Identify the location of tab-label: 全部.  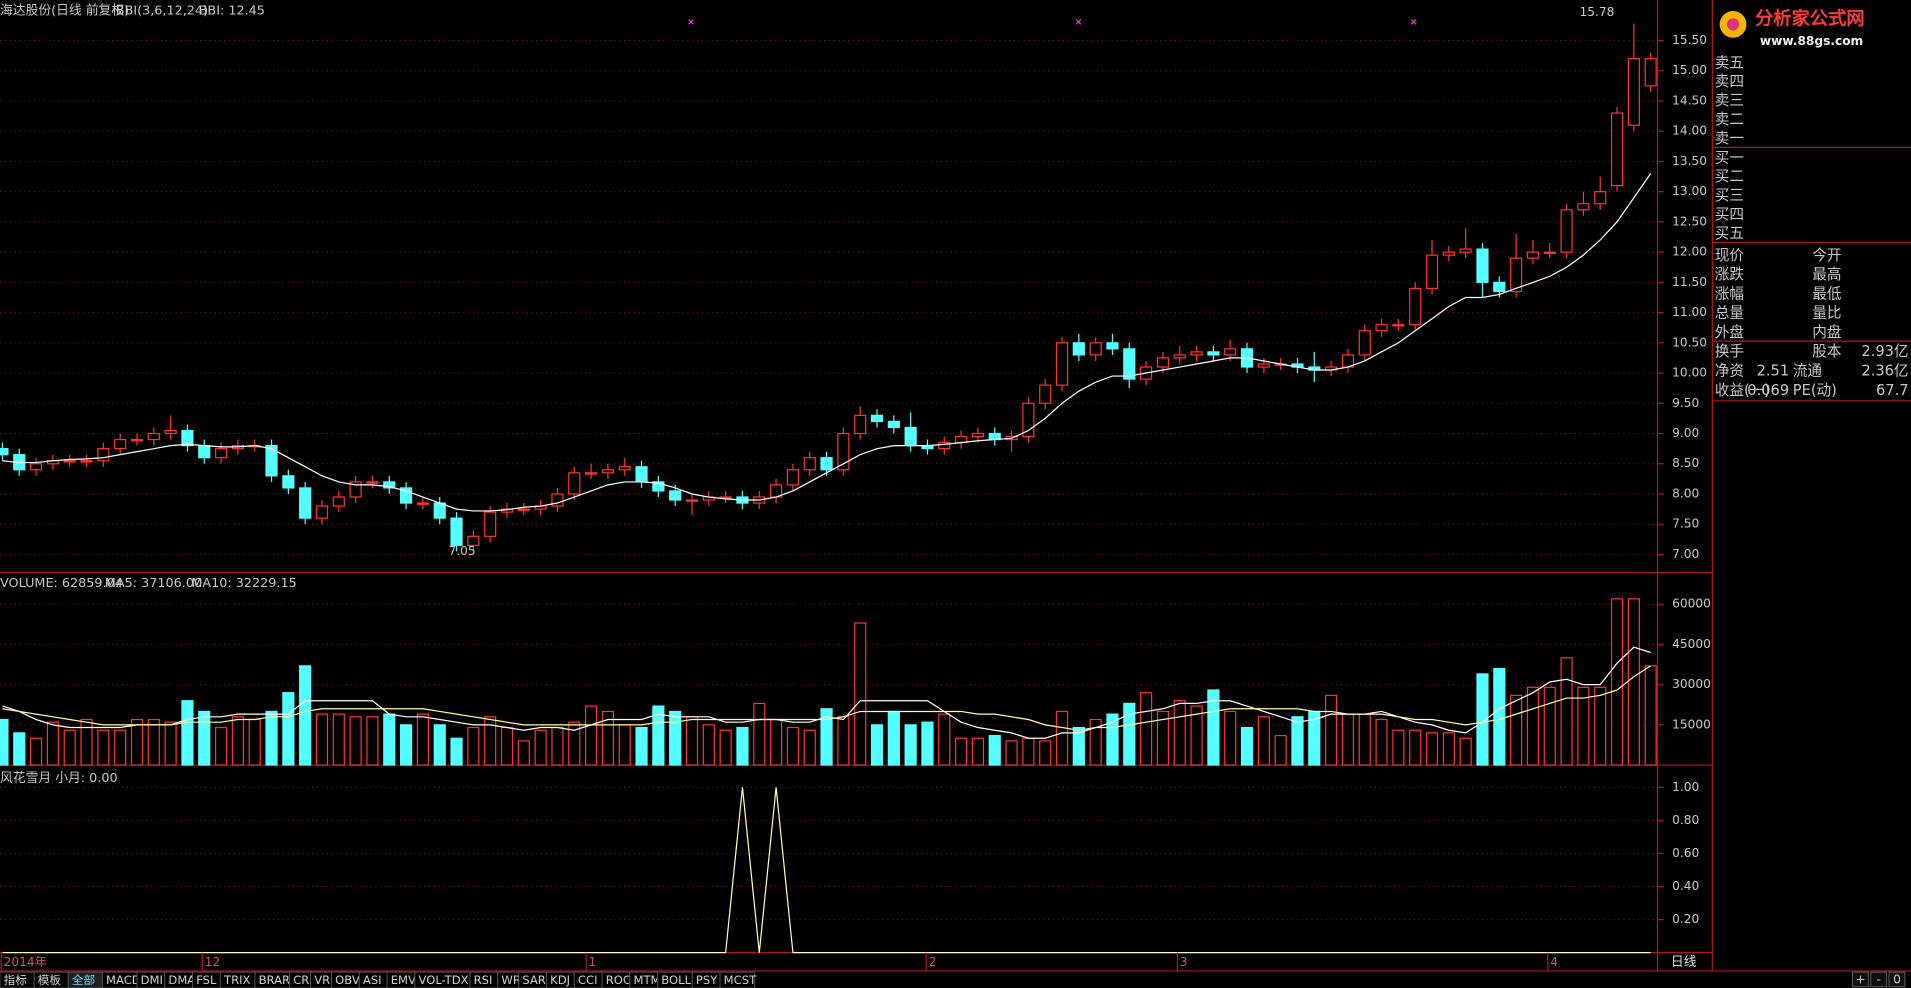
(83, 980).